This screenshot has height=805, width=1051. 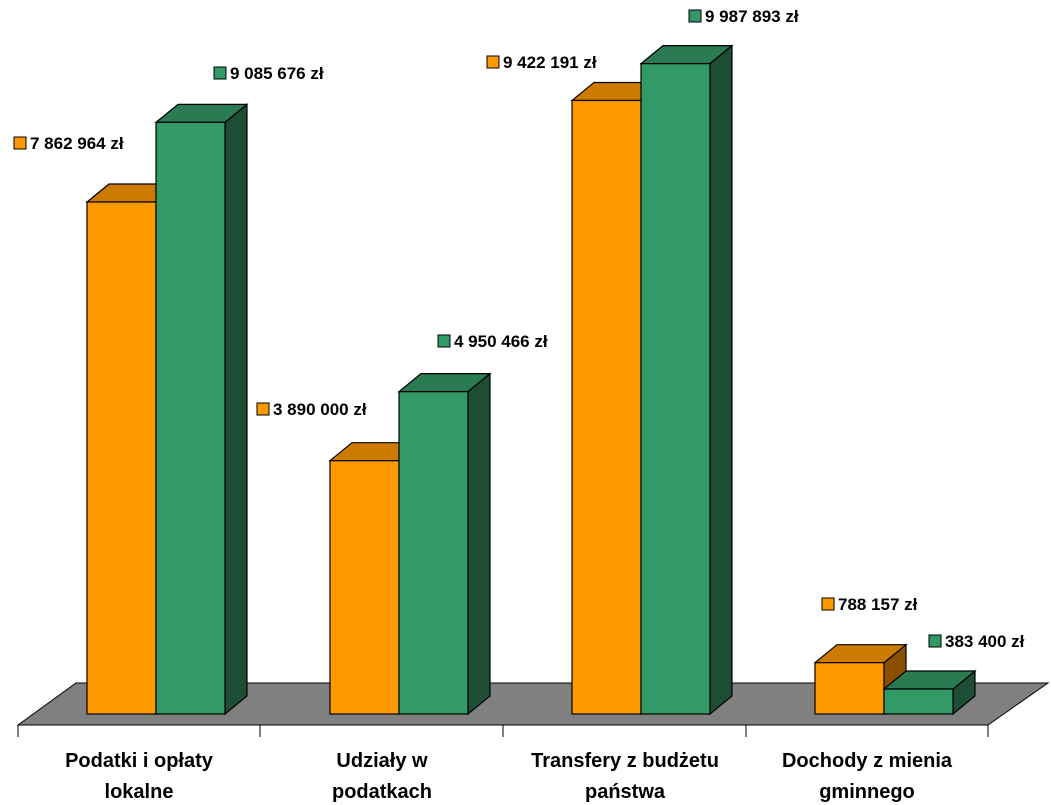 What do you see at coordinates (277, 73) in the screenshot?
I see `data-label-text: 9 085 676 zł` at bounding box center [277, 73].